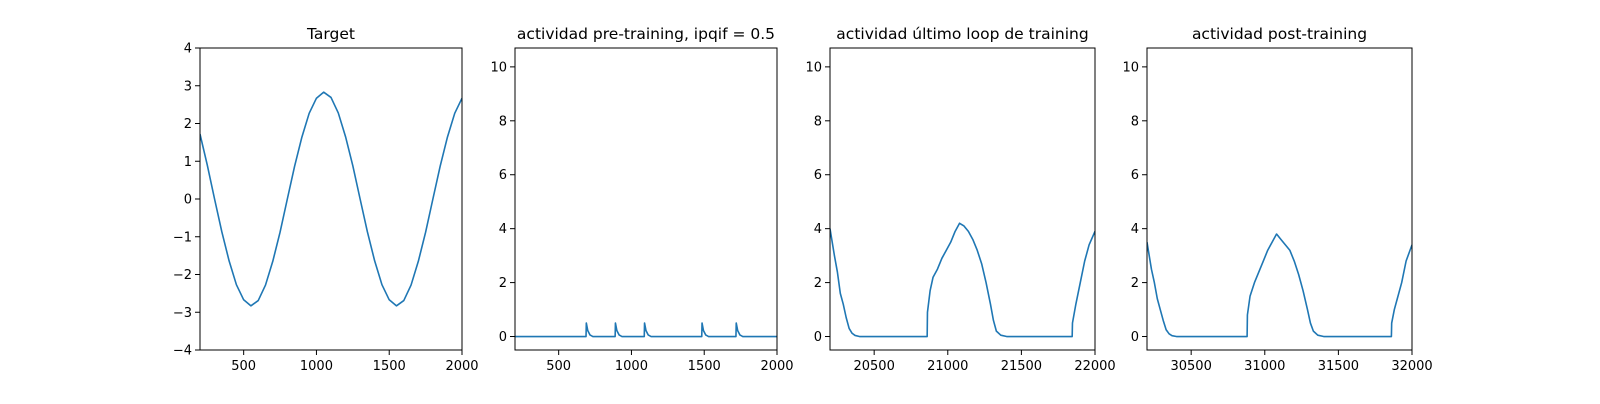 Image resolution: width=1600 pixels, height=404 pixels. I want to click on subplot-title: actividad último loop de training, so click(962, 34).